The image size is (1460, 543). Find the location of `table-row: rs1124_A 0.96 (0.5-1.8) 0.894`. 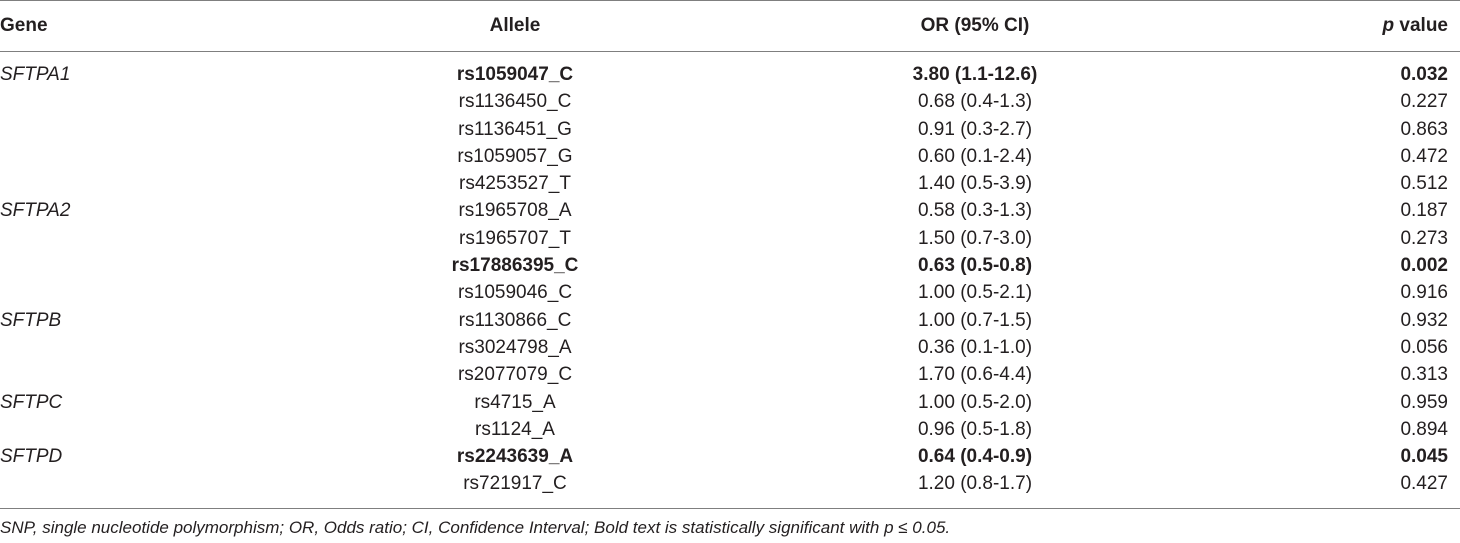

table-row: rs1124_A 0.96 (0.5-1.8) 0.894 is located at coordinates (730, 429).